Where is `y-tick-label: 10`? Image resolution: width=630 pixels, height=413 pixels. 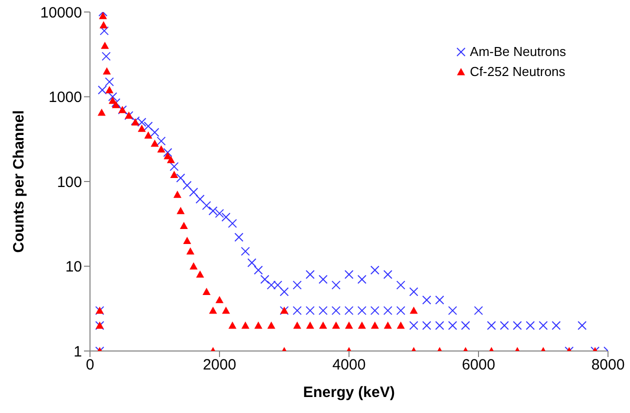
y-tick-label: 10 is located at coordinates (73, 267).